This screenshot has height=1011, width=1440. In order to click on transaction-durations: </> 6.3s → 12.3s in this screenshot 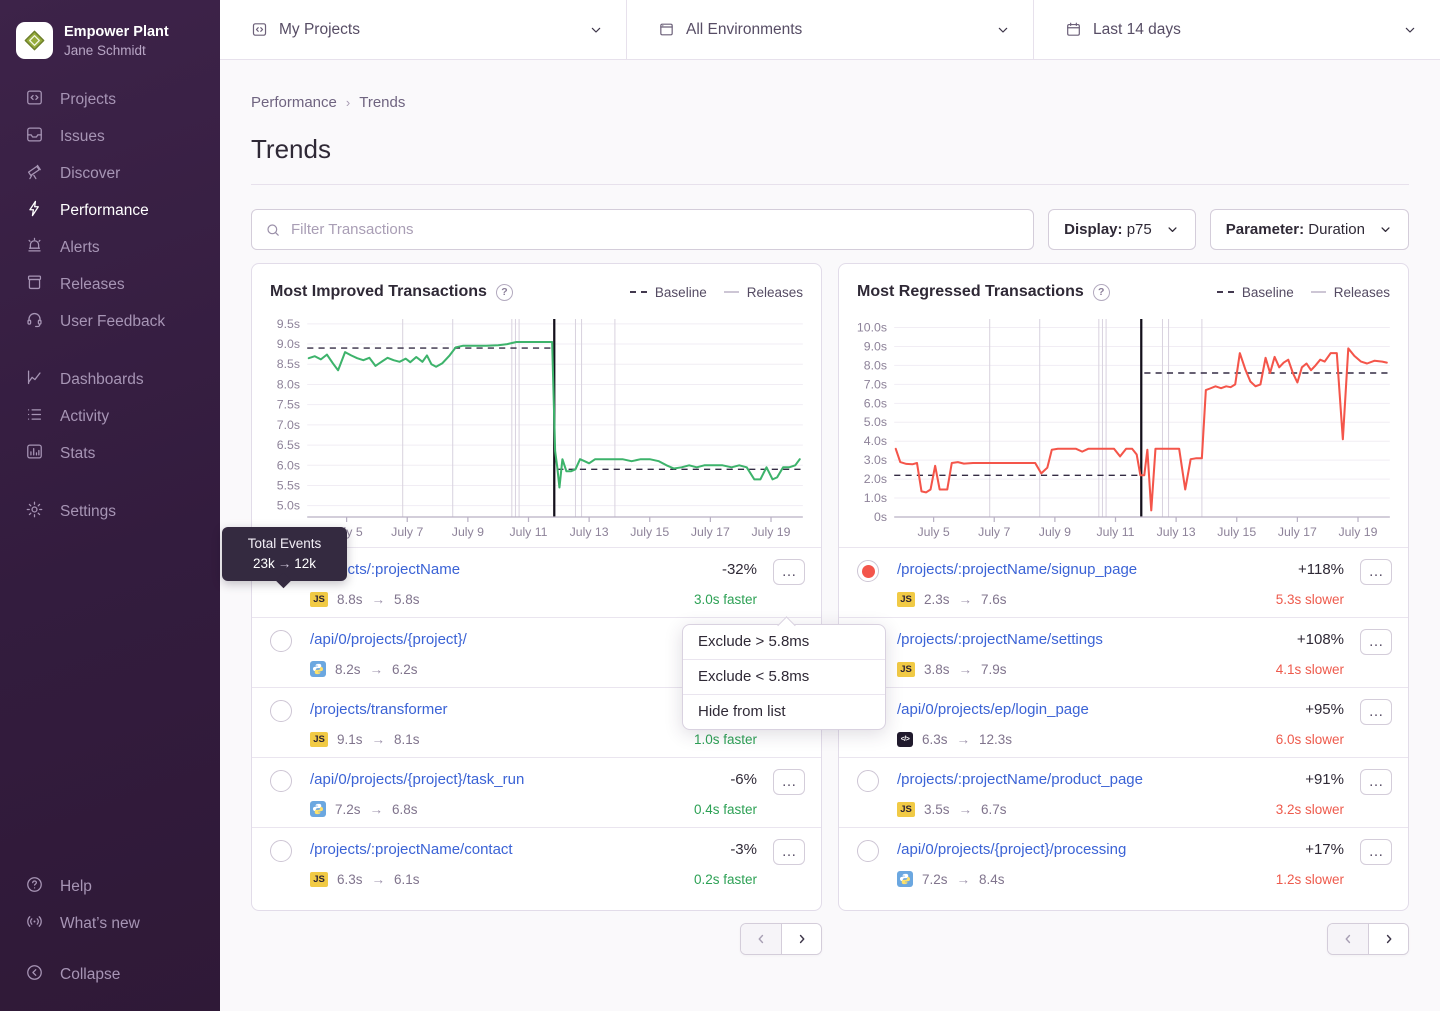, I will do `click(1079, 739)`.